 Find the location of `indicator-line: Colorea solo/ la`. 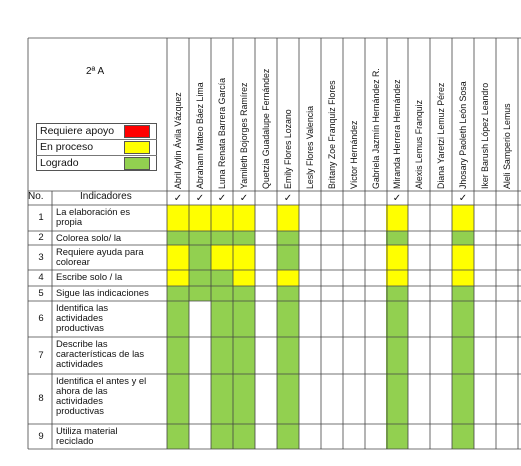

indicator-line: Colorea solo/ la is located at coordinates (89, 237).